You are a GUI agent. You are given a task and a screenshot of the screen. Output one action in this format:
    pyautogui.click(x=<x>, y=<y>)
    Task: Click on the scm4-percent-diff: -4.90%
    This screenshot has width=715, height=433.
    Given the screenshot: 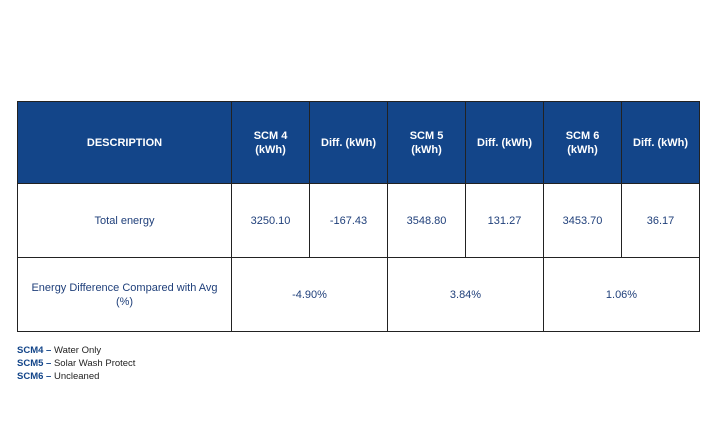 What is the action you would take?
    pyautogui.click(x=309, y=294)
    